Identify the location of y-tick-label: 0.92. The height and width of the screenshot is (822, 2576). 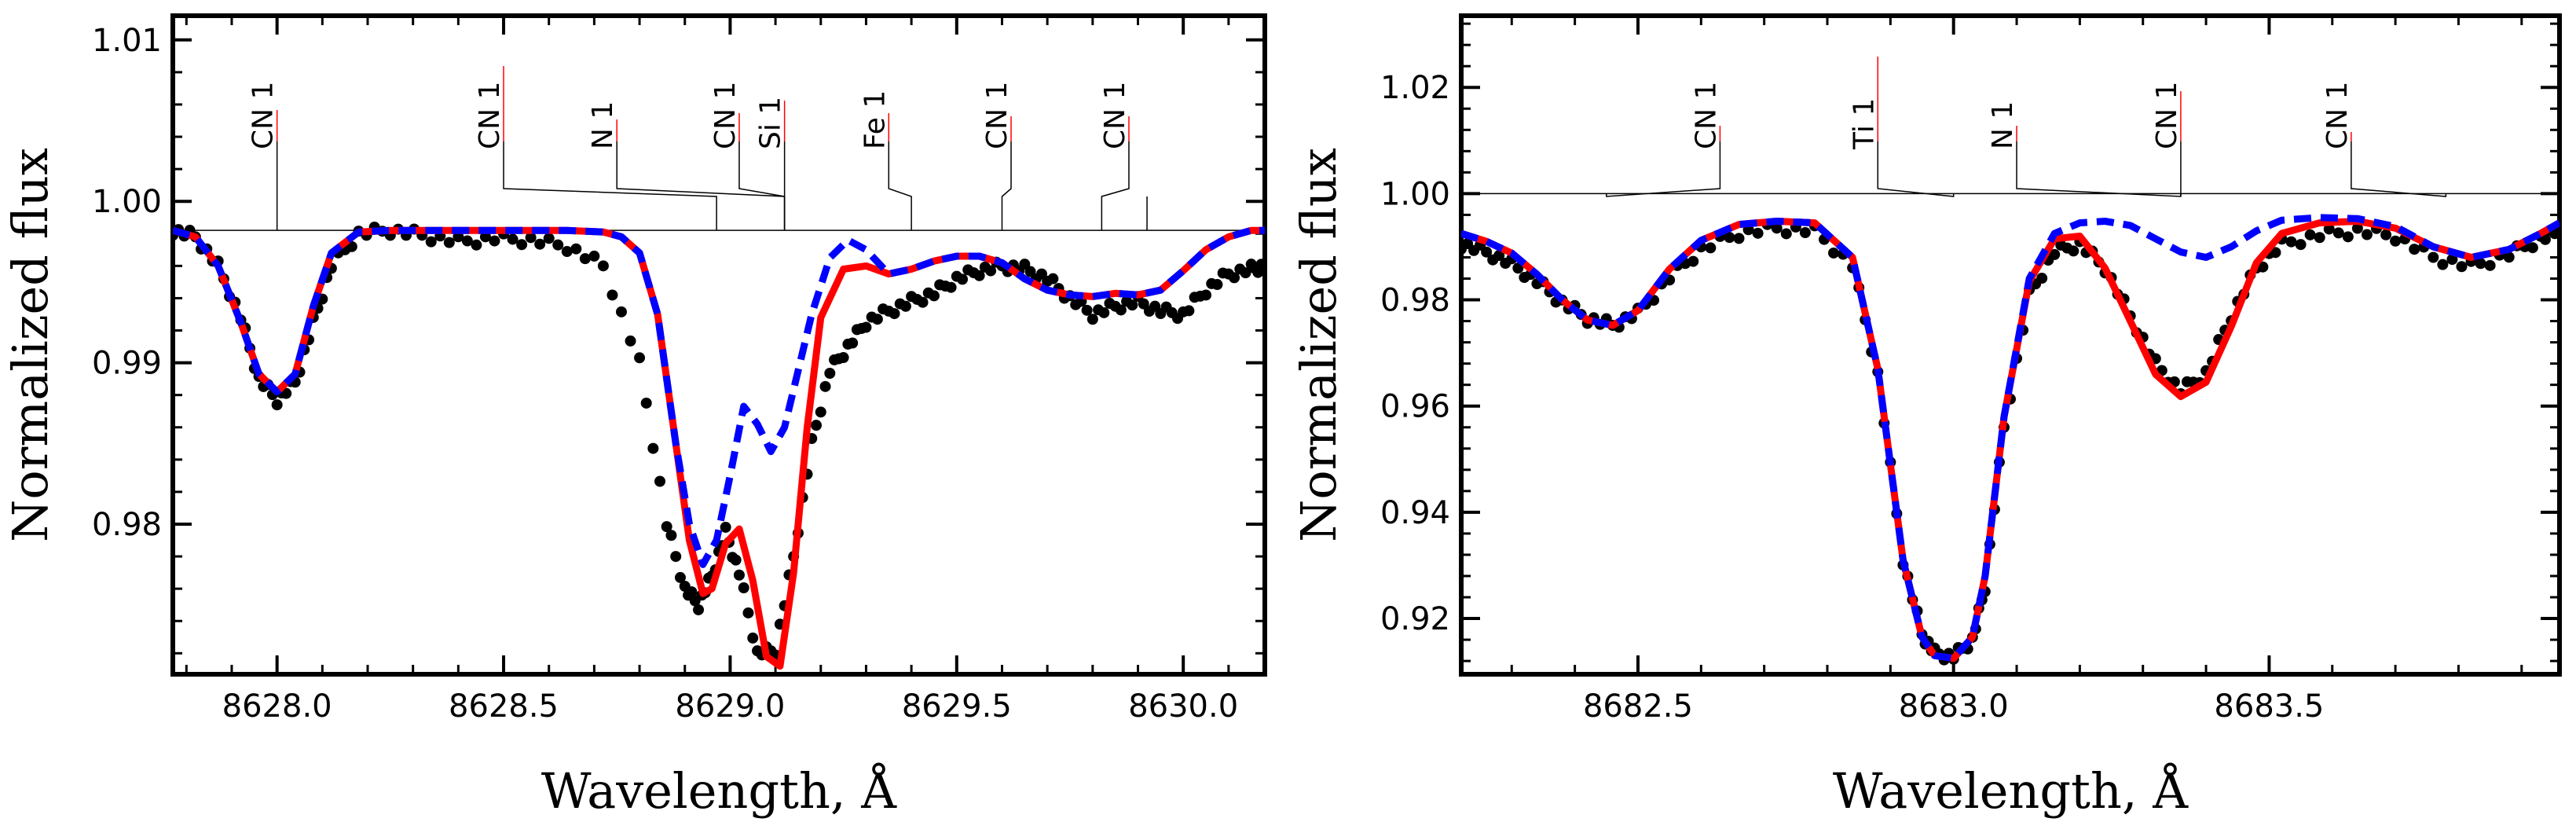
(1415, 619).